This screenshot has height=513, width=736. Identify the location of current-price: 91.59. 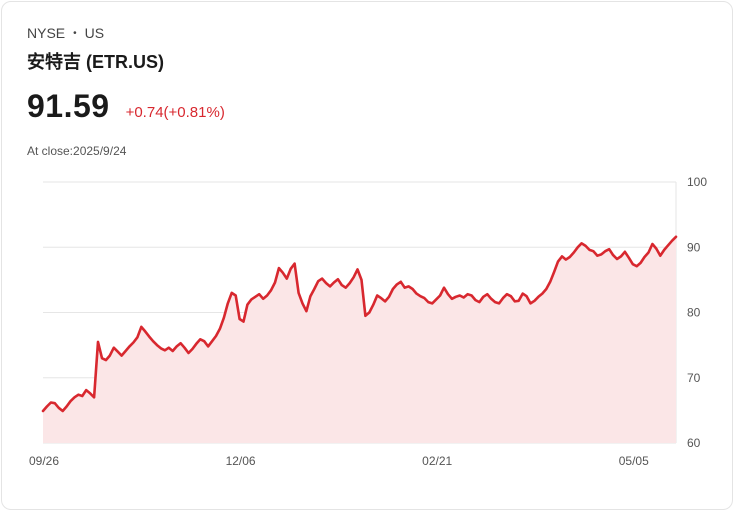
(68, 106).